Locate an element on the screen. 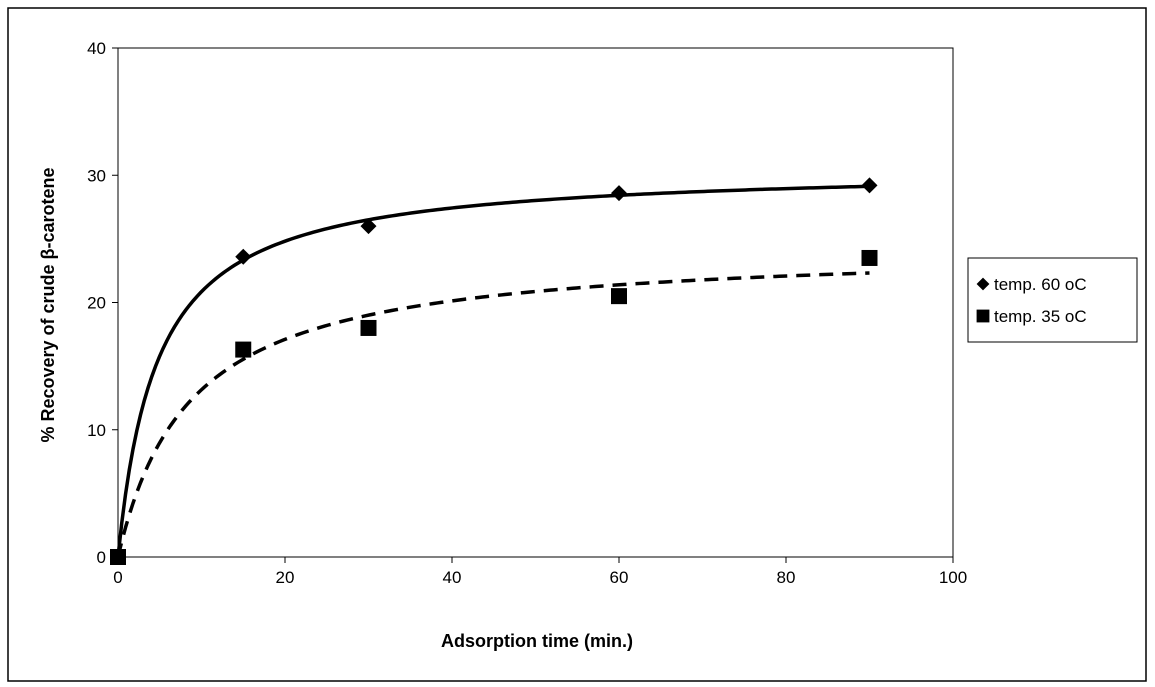 Image resolution: width=1155 pixels, height=687 pixels. legend-label: temp. 60 oC is located at coordinates (1040, 284).